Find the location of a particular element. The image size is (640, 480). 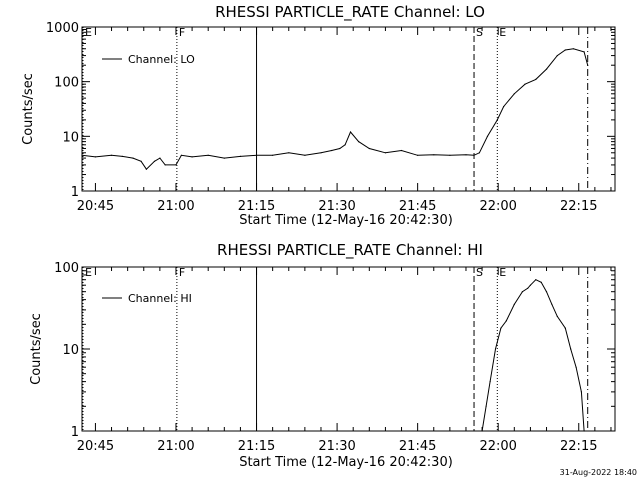

x-tick-label: 21:00 is located at coordinates (175, 446).